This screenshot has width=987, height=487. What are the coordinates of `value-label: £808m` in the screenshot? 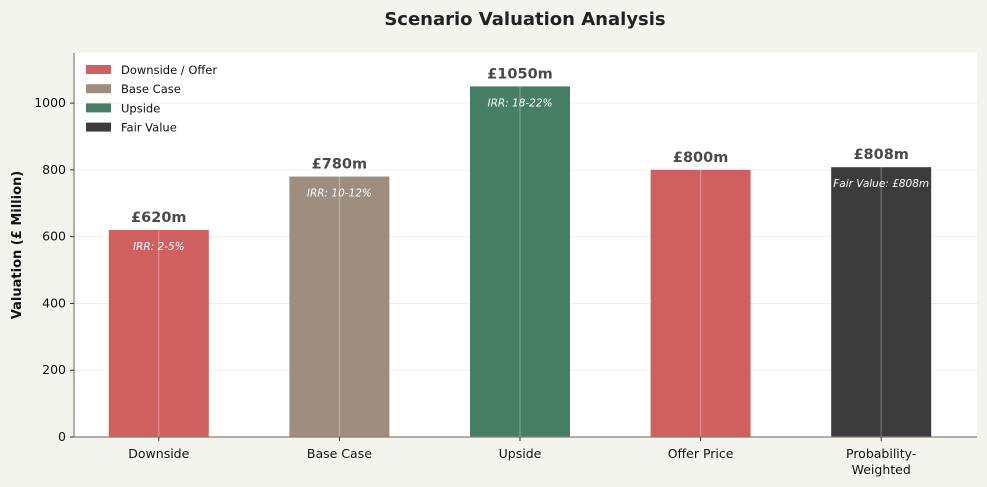 It's located at (880, 155).